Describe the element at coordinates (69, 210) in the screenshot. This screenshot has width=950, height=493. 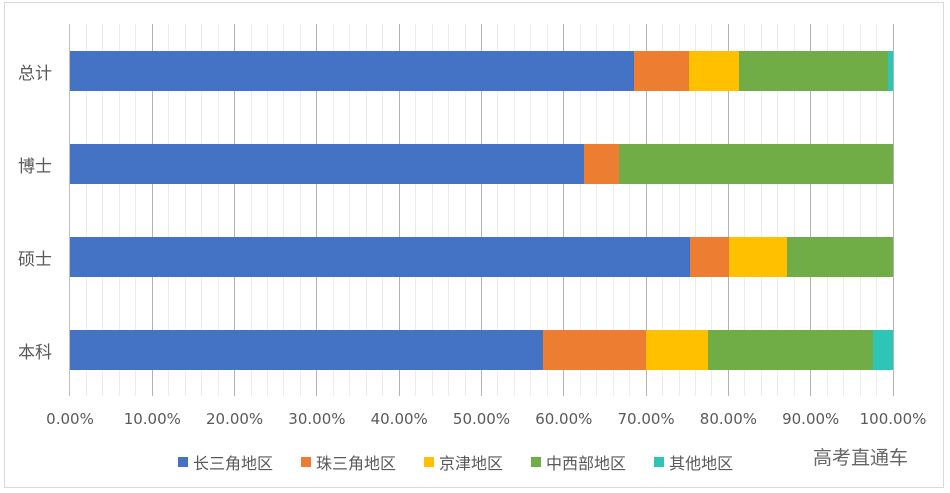
I see `y-axis-line` at that location.